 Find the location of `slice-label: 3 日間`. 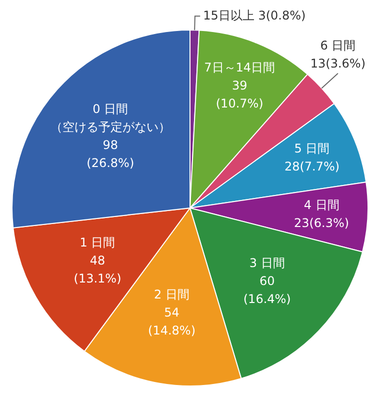

slice-label: 3 日間 is located at coordinates (267, 263).